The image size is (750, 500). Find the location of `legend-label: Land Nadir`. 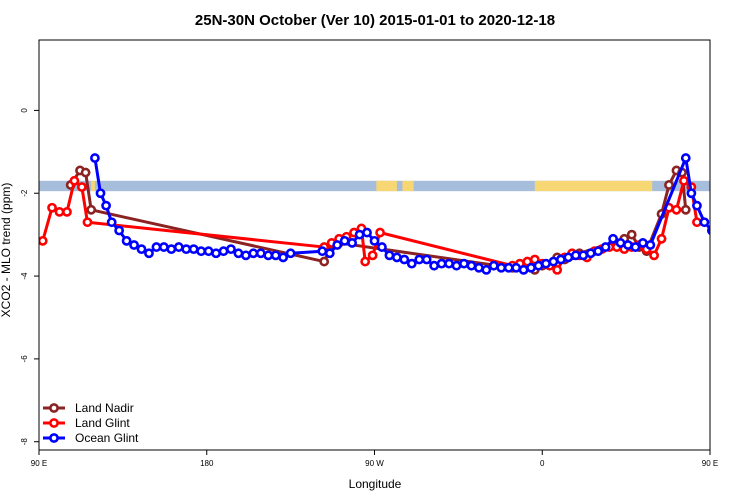

legend-label: Land Nadir is located at coordinates (104, 408).